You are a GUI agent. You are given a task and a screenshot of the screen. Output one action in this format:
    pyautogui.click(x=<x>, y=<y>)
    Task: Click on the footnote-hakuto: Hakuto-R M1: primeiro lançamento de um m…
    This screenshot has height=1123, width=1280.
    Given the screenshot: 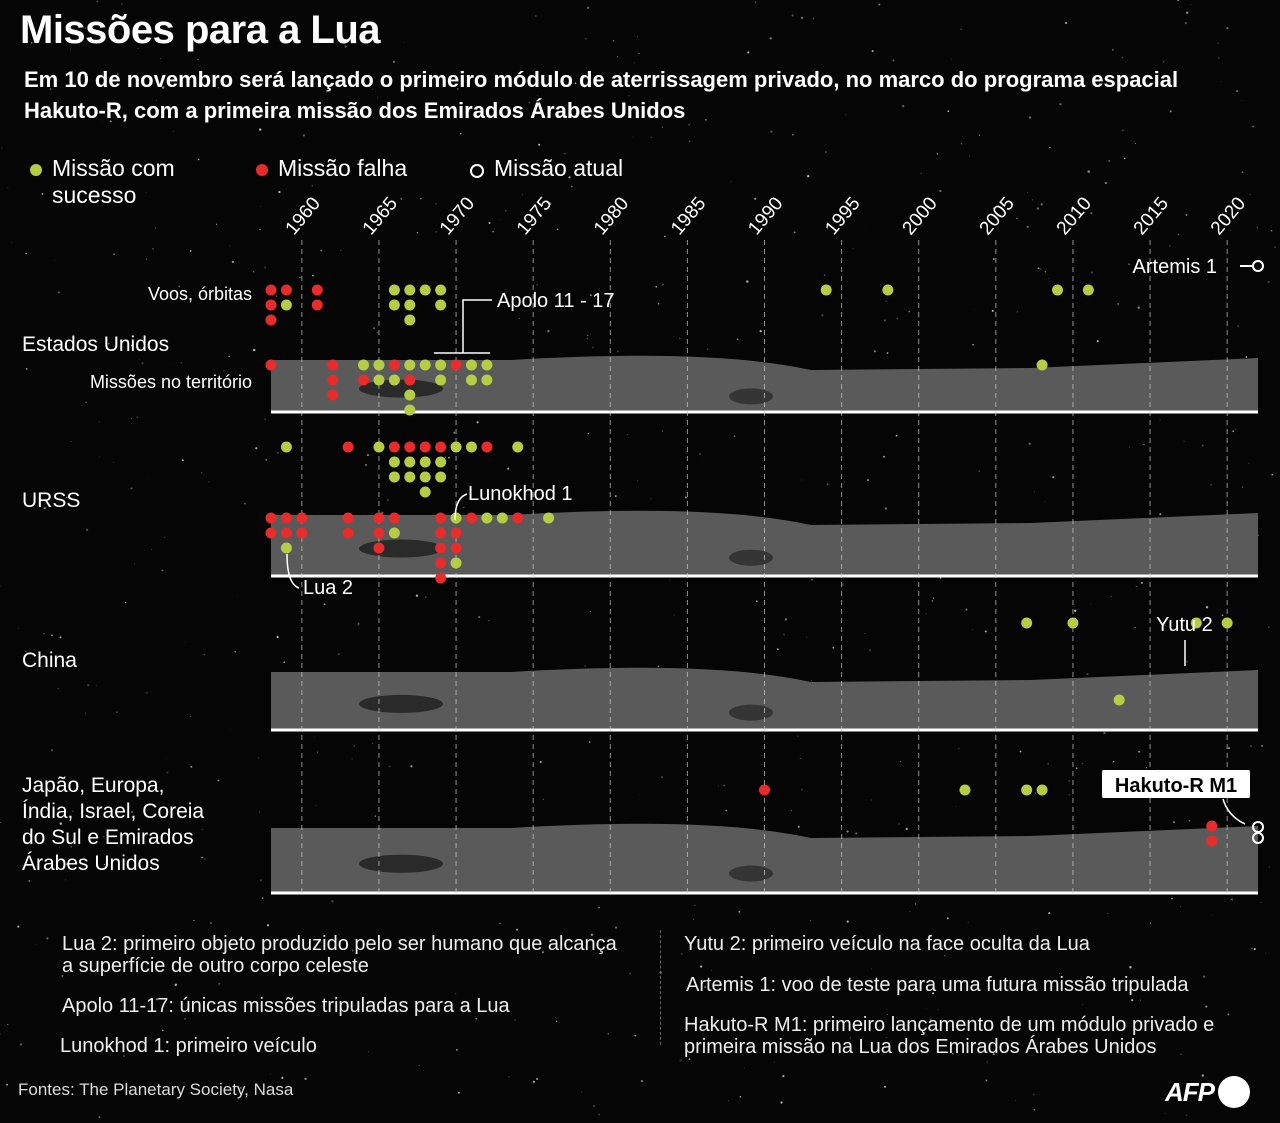 What is the action you would take?
    pyautogui.click(x=949, y=1036)
    